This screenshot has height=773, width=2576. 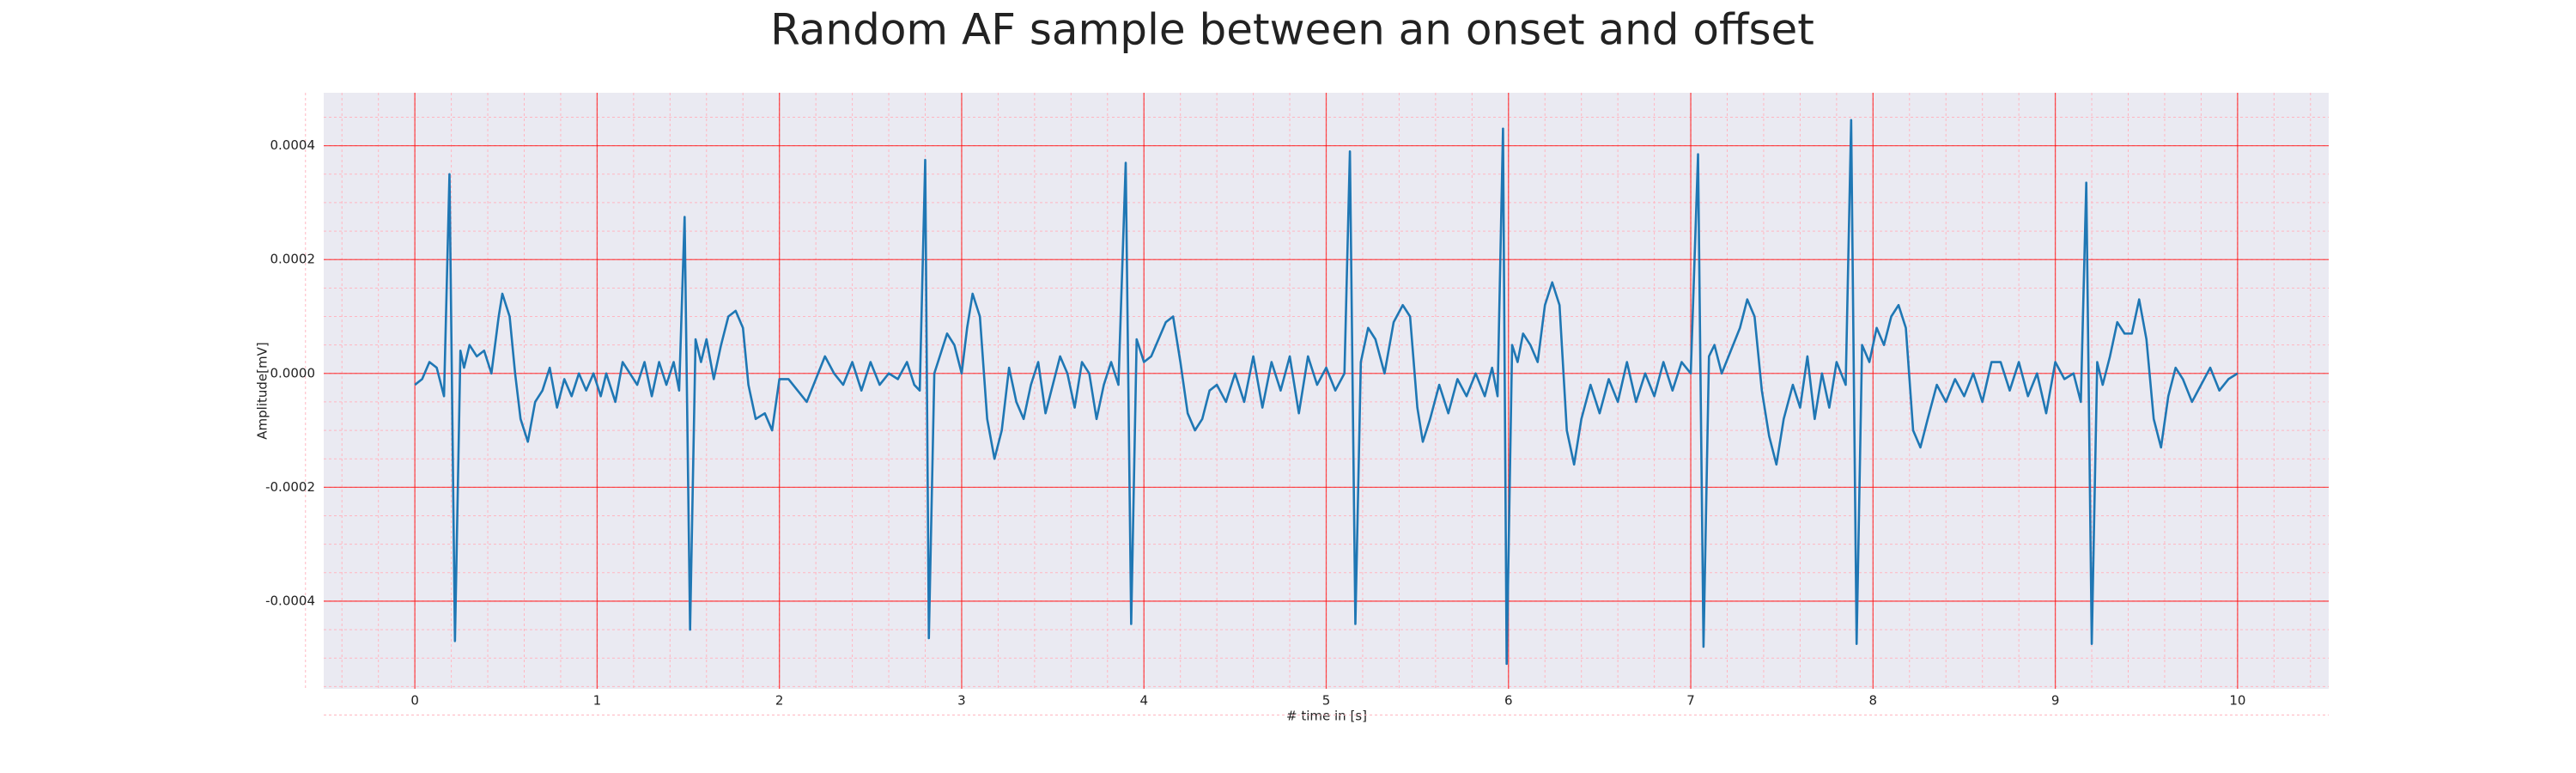 I want to click on x-tick-label: 3, so click(x=962, y=701).